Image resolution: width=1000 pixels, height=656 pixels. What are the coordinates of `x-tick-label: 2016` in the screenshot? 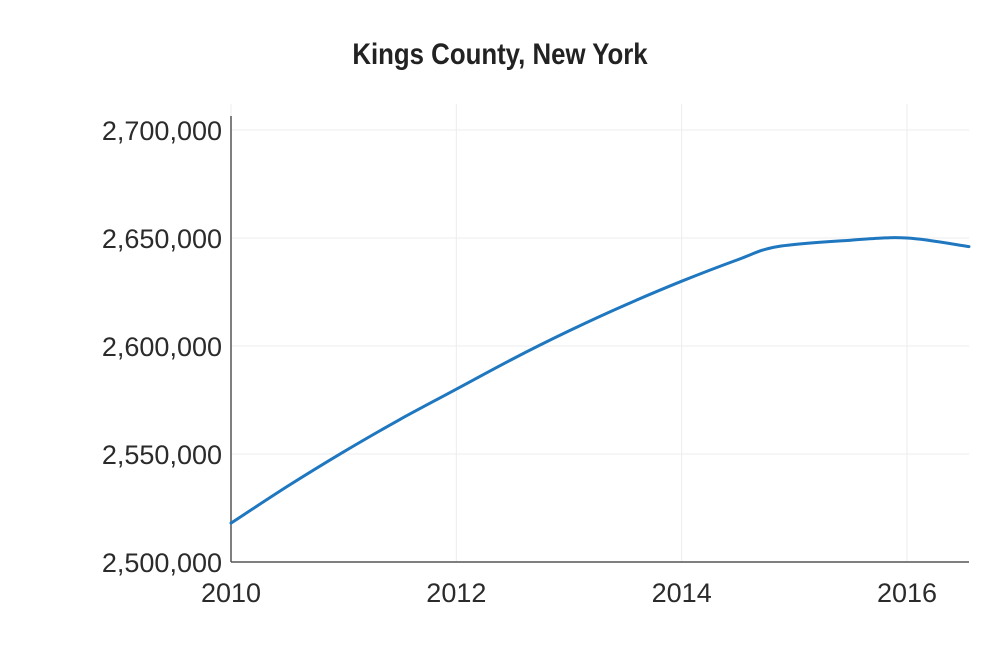 It's located at (907, 593).